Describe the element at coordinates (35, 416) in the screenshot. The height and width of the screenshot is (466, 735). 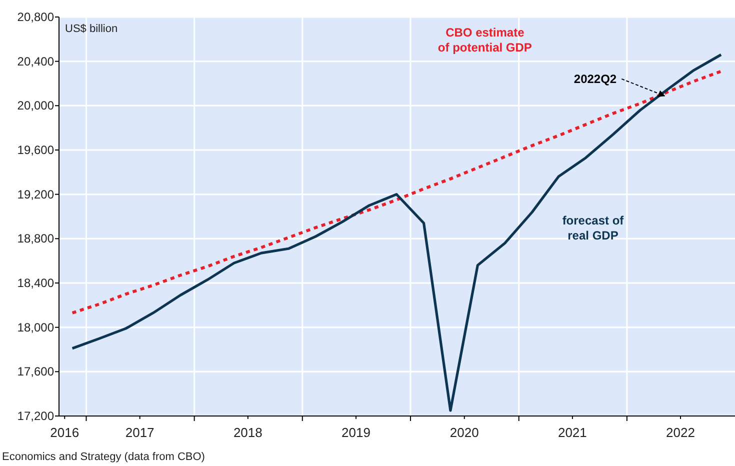
I see `y-tick-label: 17,200` at that location.